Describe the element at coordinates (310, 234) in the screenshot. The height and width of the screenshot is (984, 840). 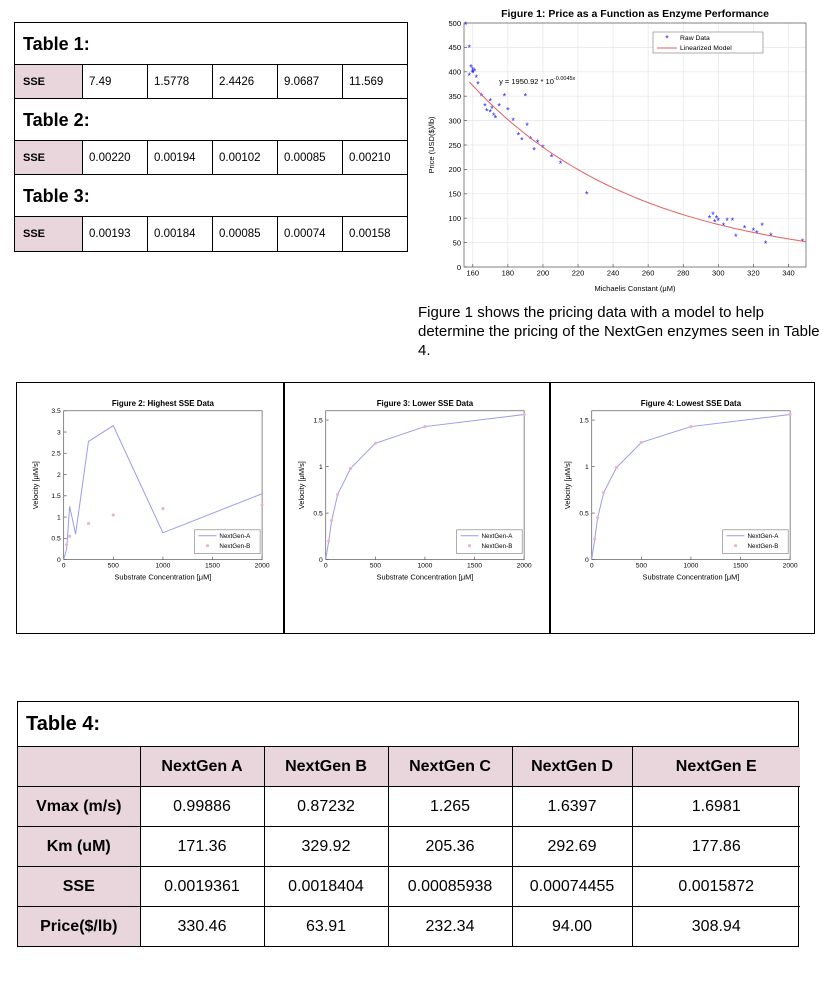
I see `table-cell: 0.00074` at that location.